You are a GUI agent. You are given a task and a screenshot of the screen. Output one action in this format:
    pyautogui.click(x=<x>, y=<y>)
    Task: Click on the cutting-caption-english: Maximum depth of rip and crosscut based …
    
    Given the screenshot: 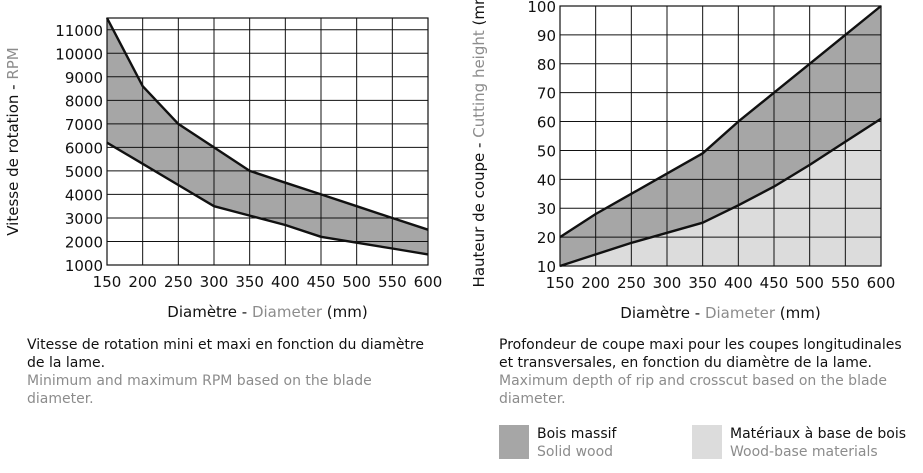 What is the action you would take?
    pyautogui.click(x=693, y=390)
    